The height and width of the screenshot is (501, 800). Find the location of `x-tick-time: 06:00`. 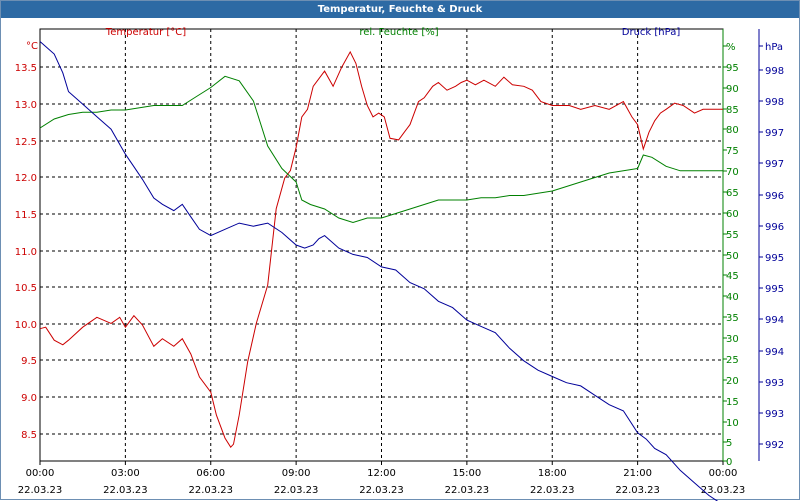

x-tick-time: 06:00 is located at coordinates (210, 473).